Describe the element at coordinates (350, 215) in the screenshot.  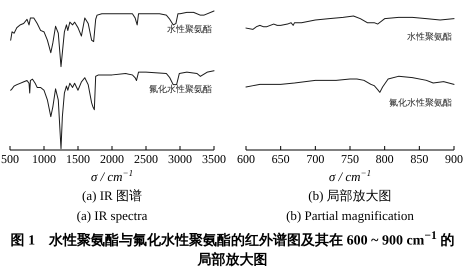
I see `text: (b) Partial magnification` at that location.